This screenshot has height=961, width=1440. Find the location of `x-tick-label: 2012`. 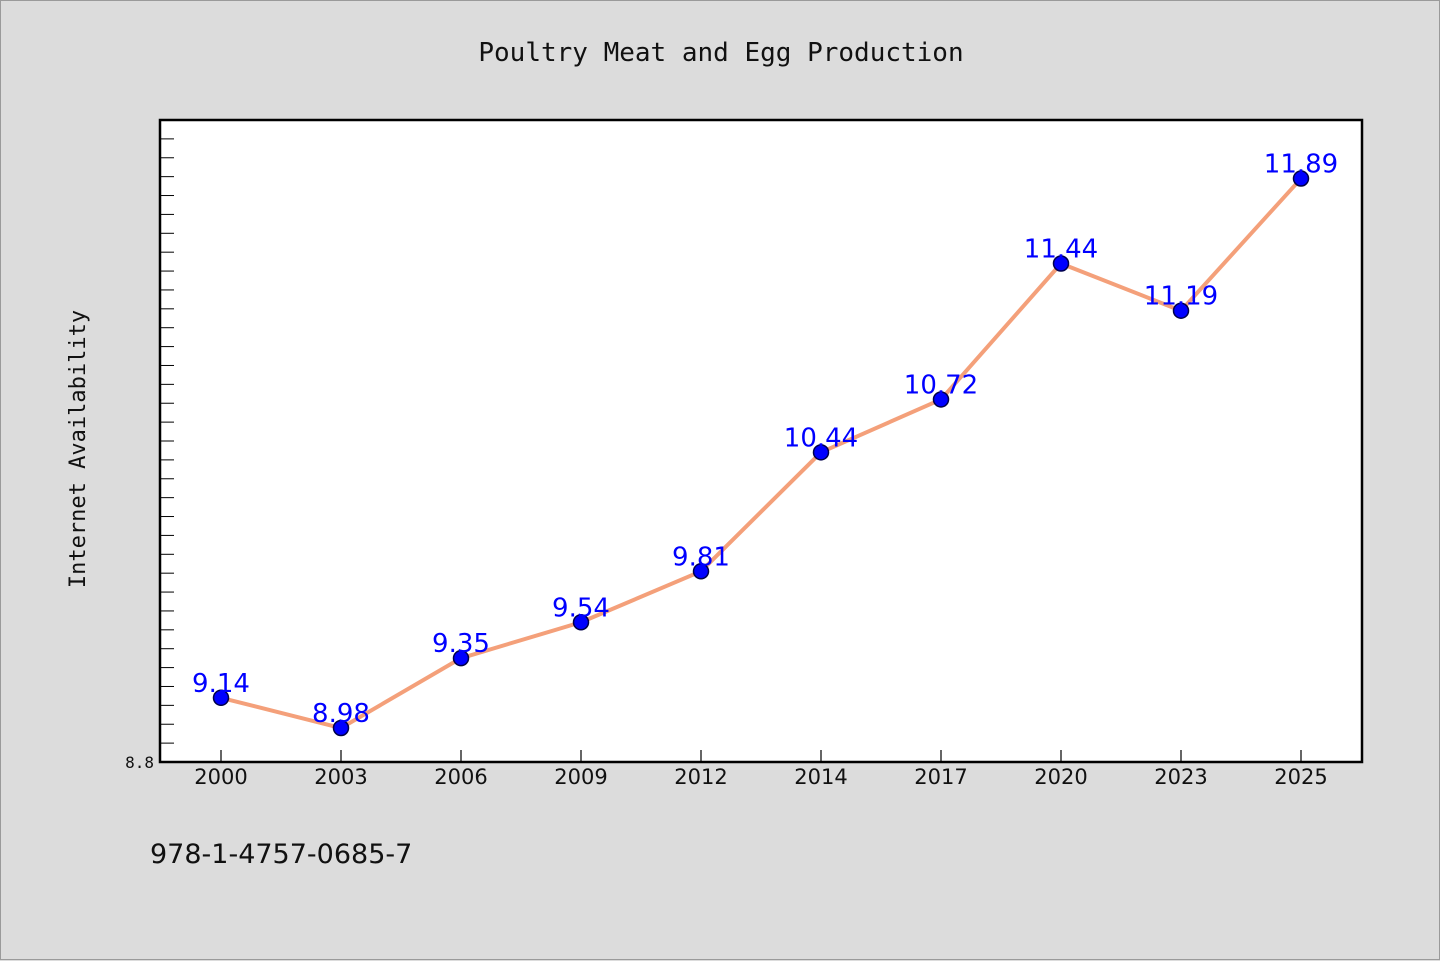

x-tick-label: 2012 is located at coordinates (700, 777).